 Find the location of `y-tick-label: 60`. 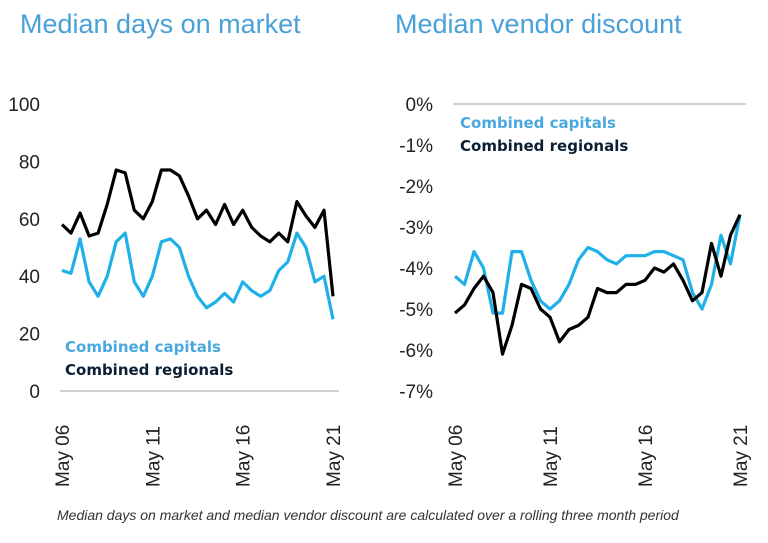

y-tick-label: 60 is located at coordinates (29, 220).